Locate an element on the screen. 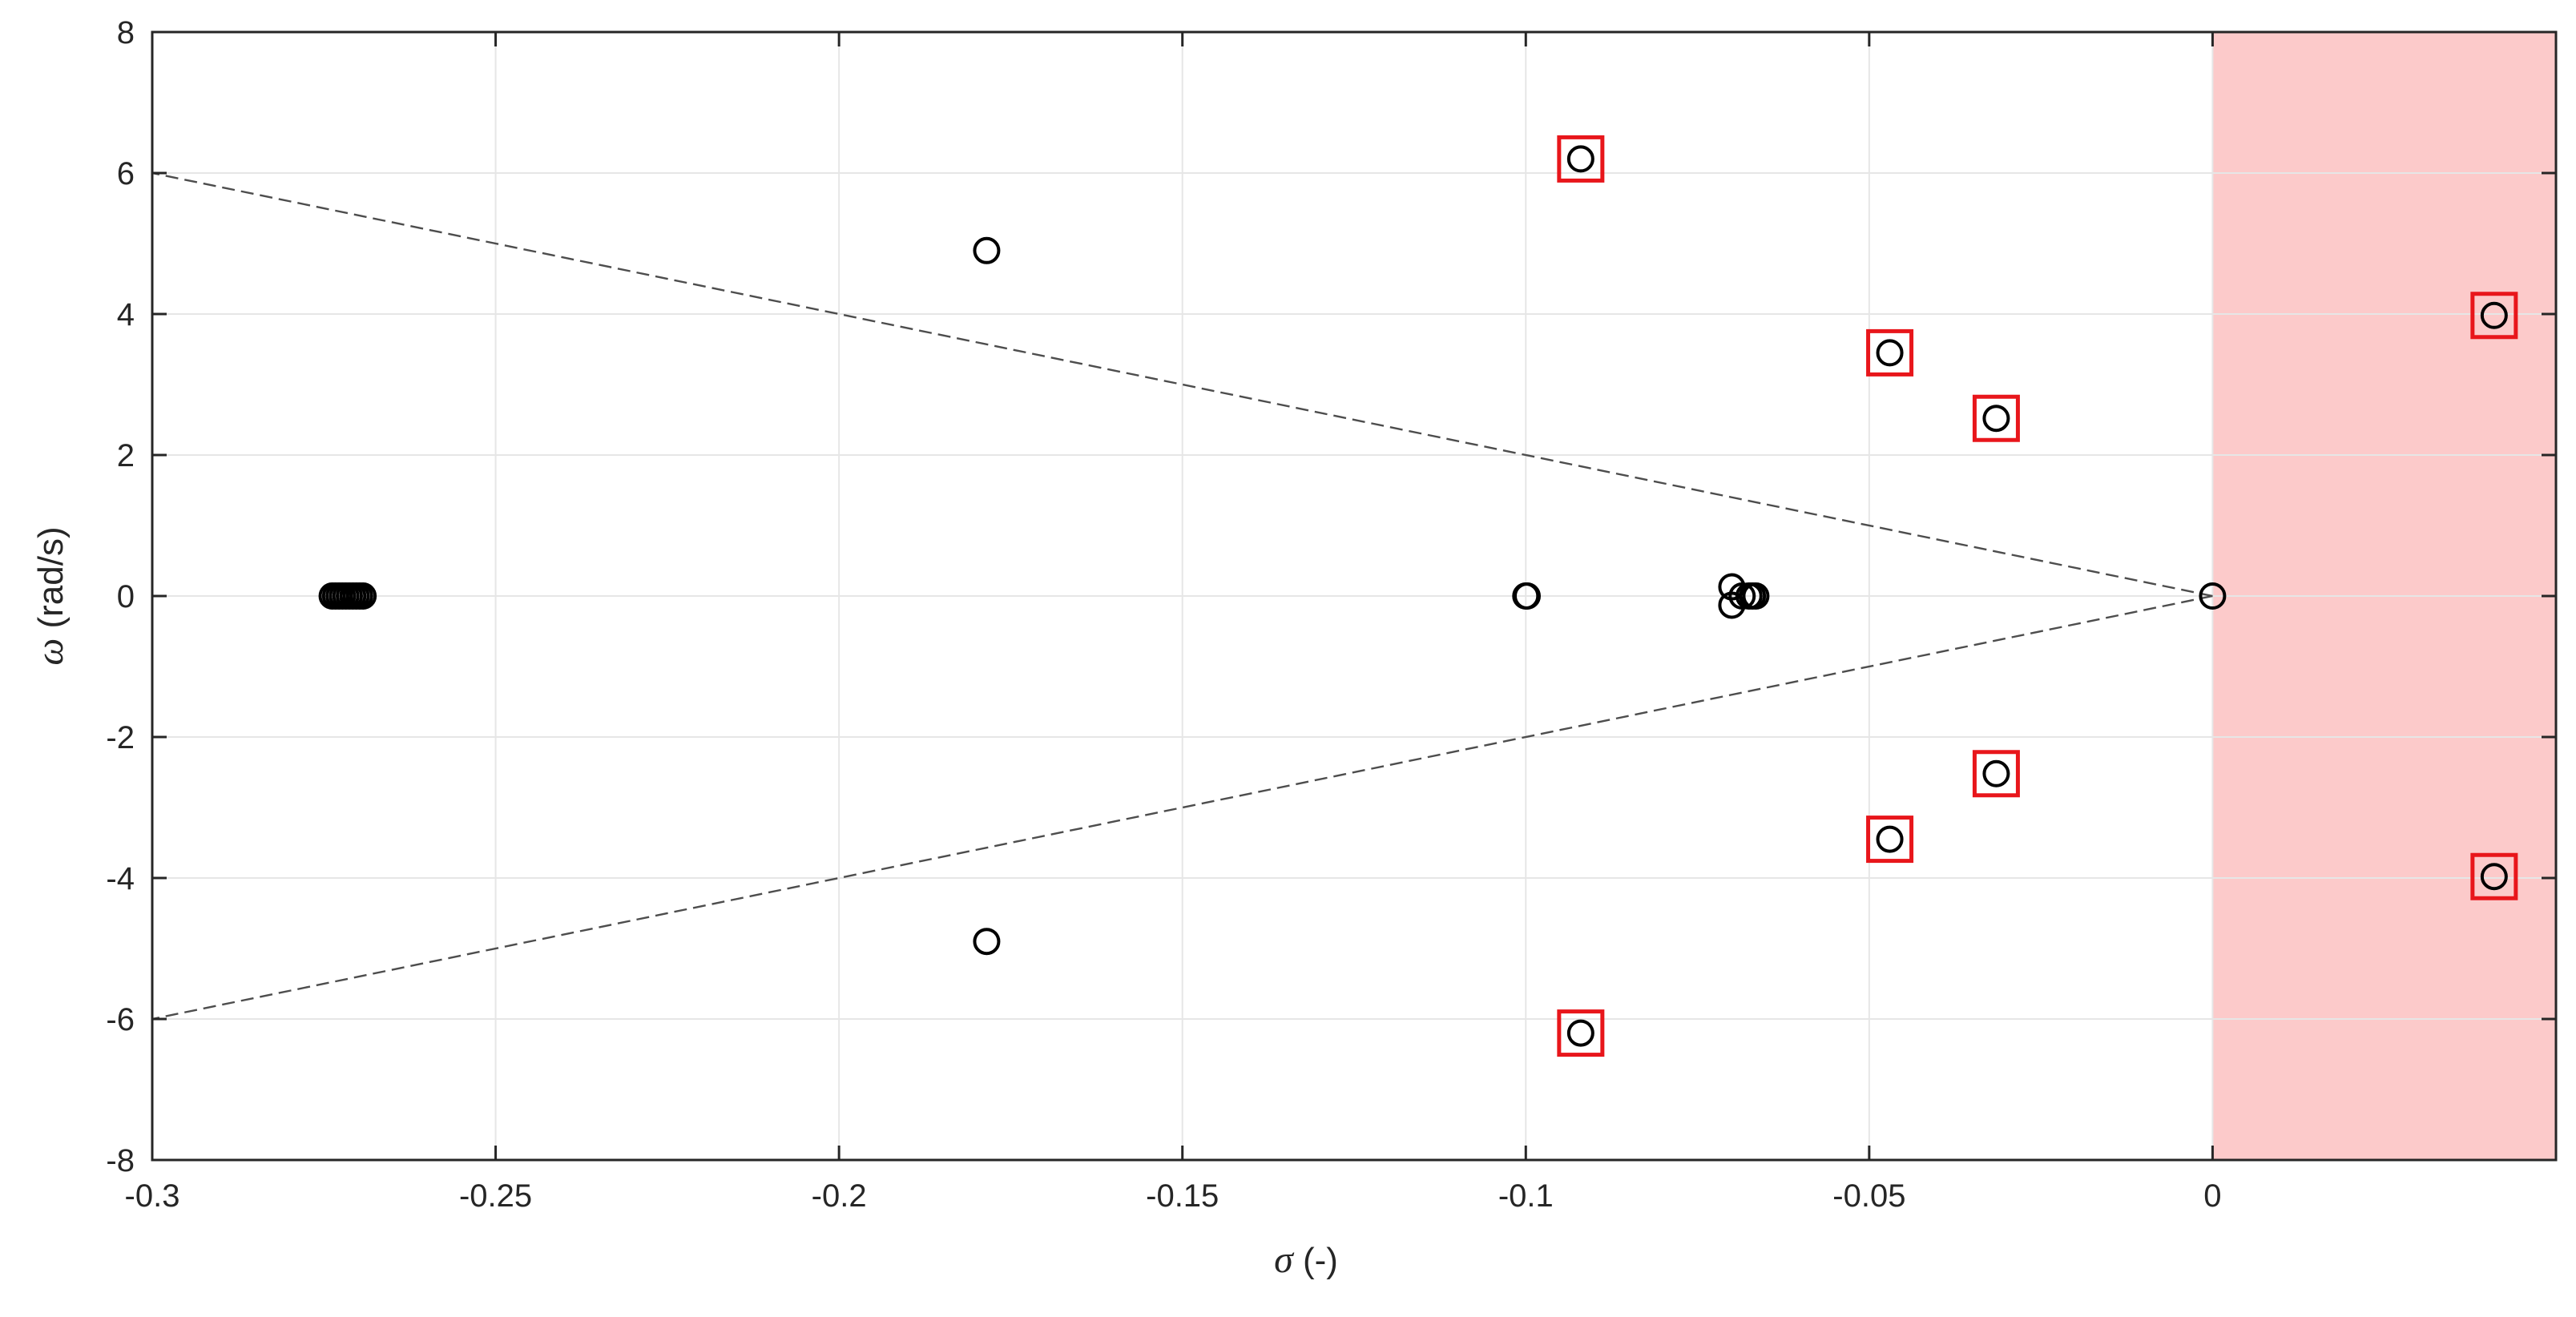  y-axis-label: ω (rad/s) is located at coordinates (50, 596).